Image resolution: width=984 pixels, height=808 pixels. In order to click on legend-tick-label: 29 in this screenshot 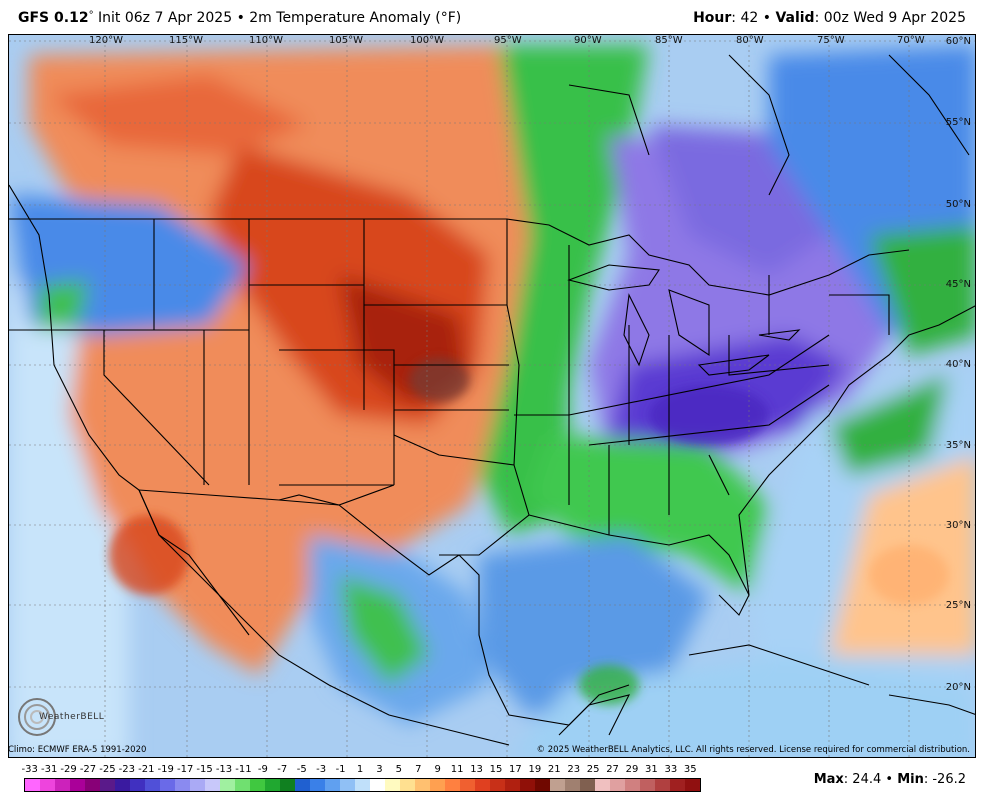, I will do `click(632, 769)`.